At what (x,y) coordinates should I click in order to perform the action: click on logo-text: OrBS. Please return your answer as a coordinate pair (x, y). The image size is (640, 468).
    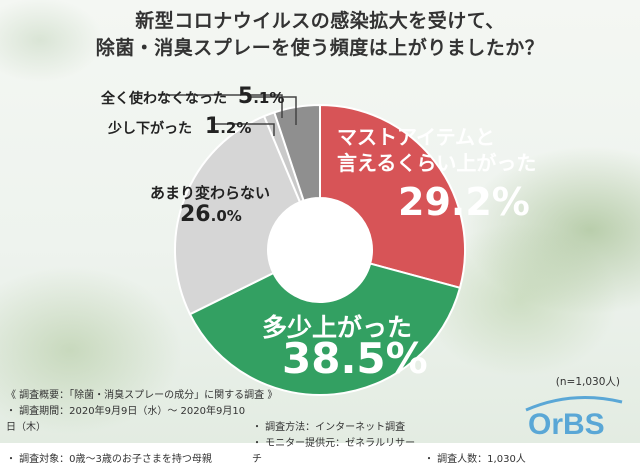
    Looking at the image, I should click on (566, 424).